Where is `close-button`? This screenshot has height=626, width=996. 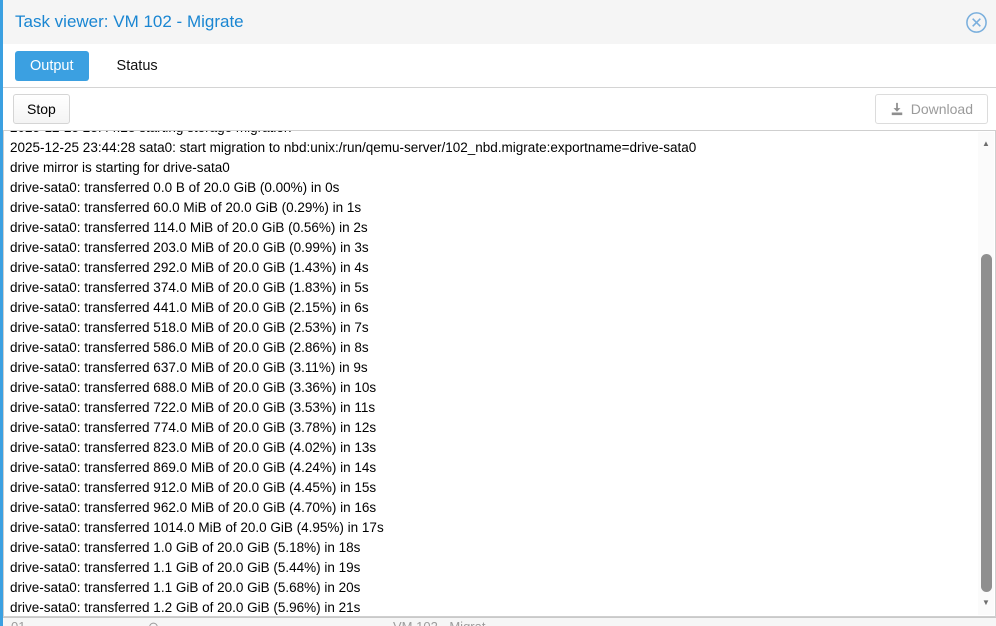
close-button is located at coordinates (976, 22).